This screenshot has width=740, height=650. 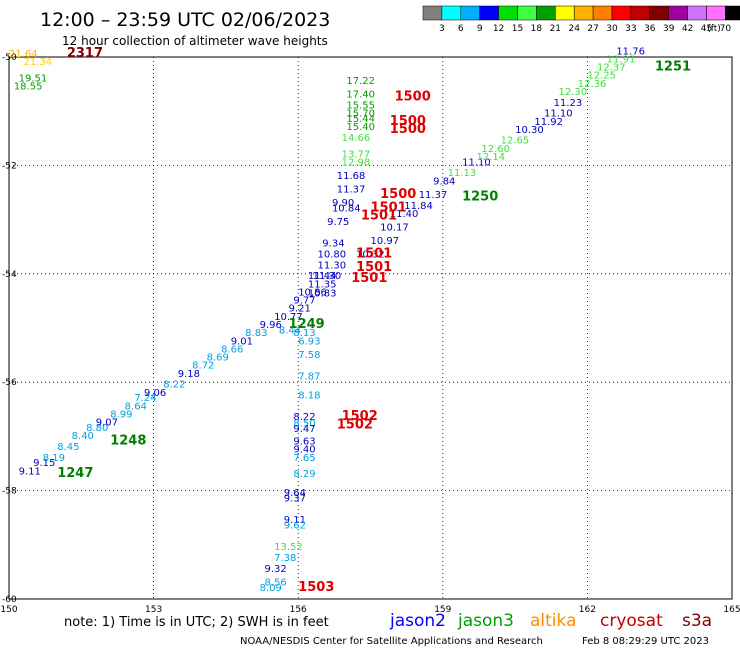 What do you see at coordinates (75, 473) in the screenshot?
I see `pass-number-label: 1247` at bounding box center [75, 473].